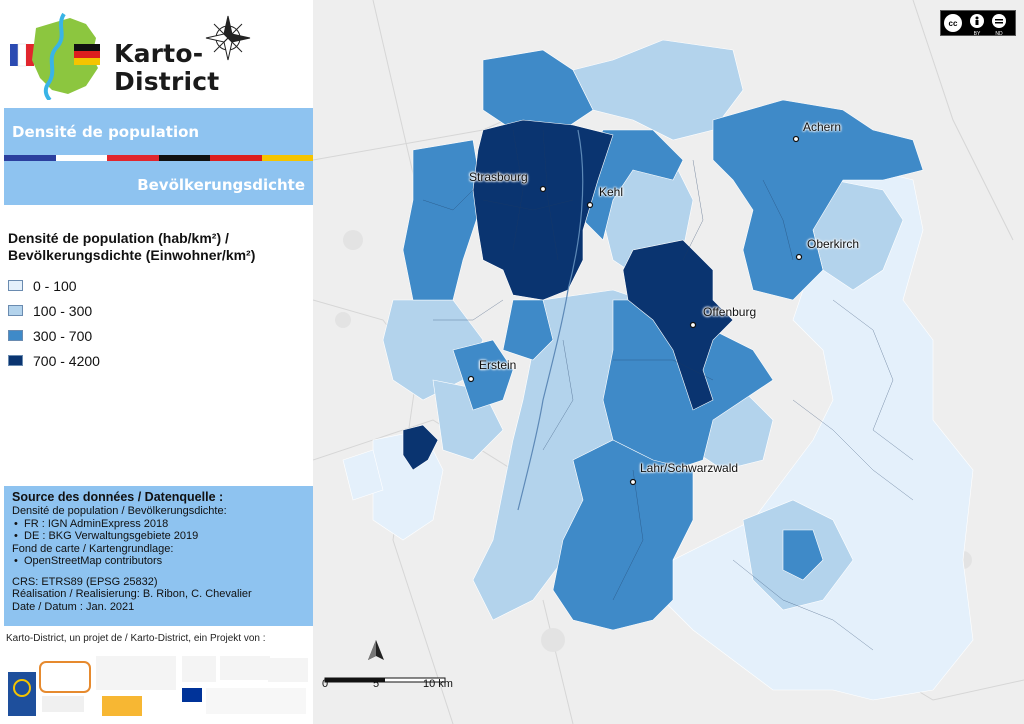 The height and width of the screenshot is (724, 1024). I want to click on title-fr: Densité de population, so click(106, 132).